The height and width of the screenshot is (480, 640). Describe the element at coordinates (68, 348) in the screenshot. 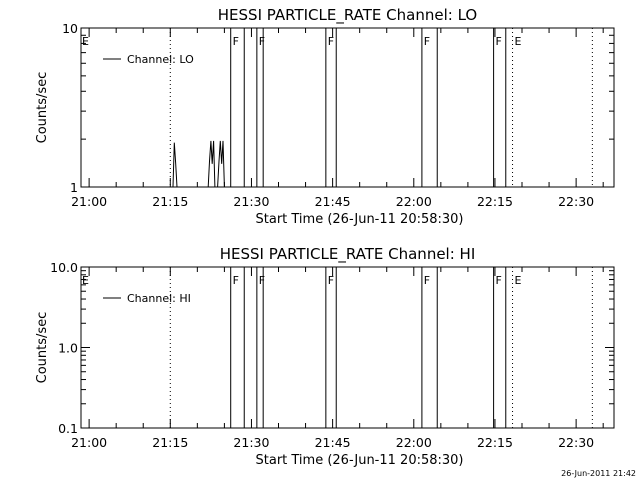

I see `y-tick-label: 1.0` at that location.